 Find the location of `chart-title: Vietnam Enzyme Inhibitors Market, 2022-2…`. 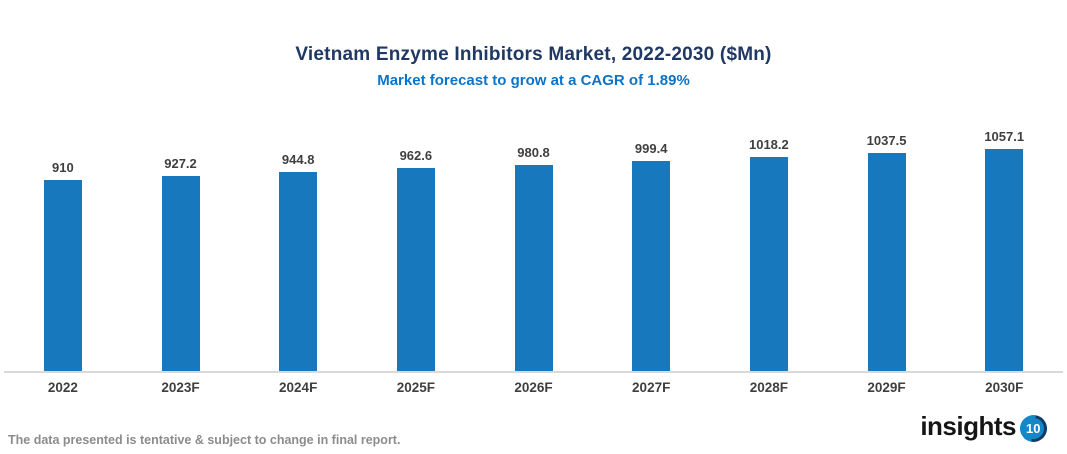

chart-title: Vietnam Enzyme Inhibitors Market, 2022-2… is located at coordinates (533, 54).